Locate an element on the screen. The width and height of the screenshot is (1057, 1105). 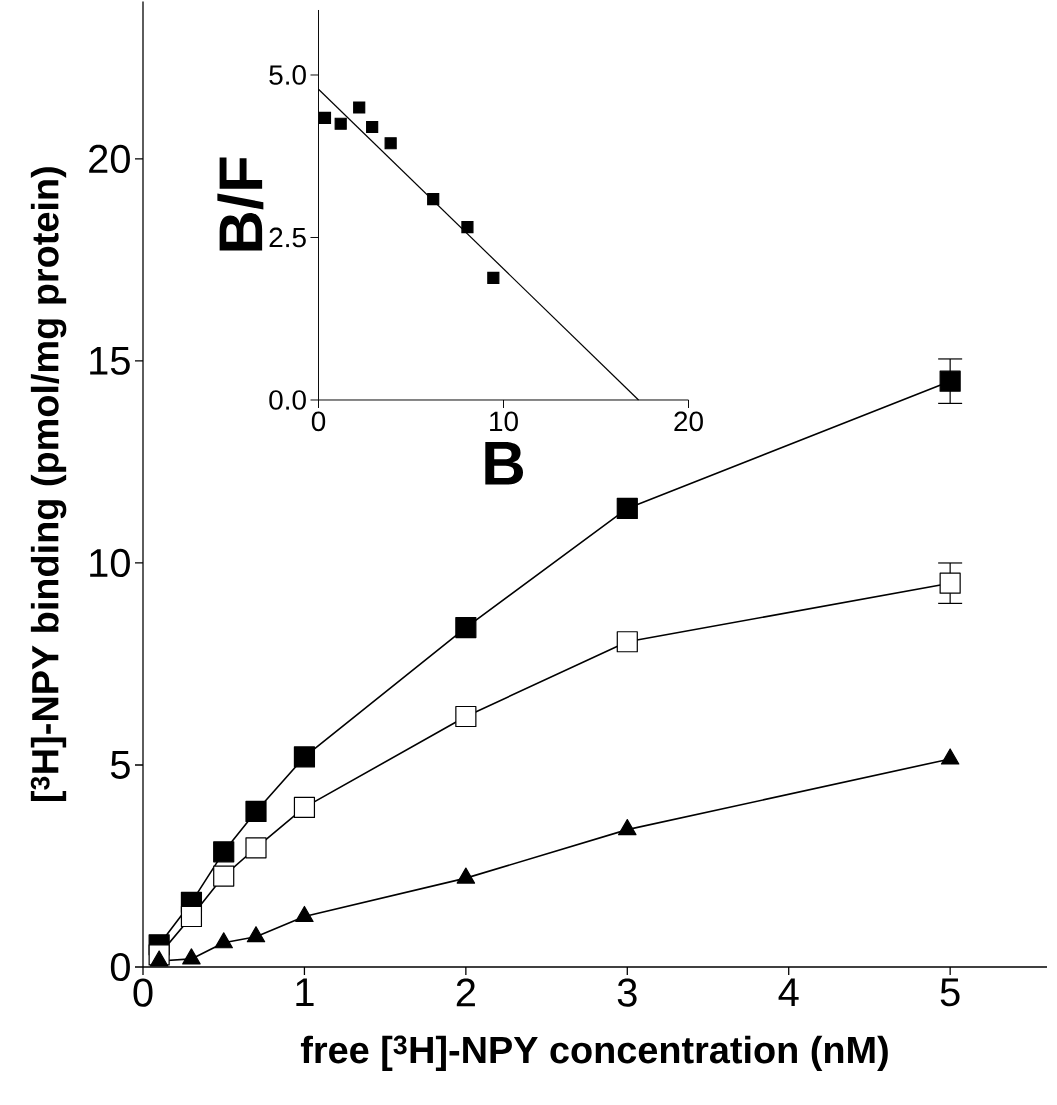
x-tick-label: 3 is located at coordinates (627, 992).